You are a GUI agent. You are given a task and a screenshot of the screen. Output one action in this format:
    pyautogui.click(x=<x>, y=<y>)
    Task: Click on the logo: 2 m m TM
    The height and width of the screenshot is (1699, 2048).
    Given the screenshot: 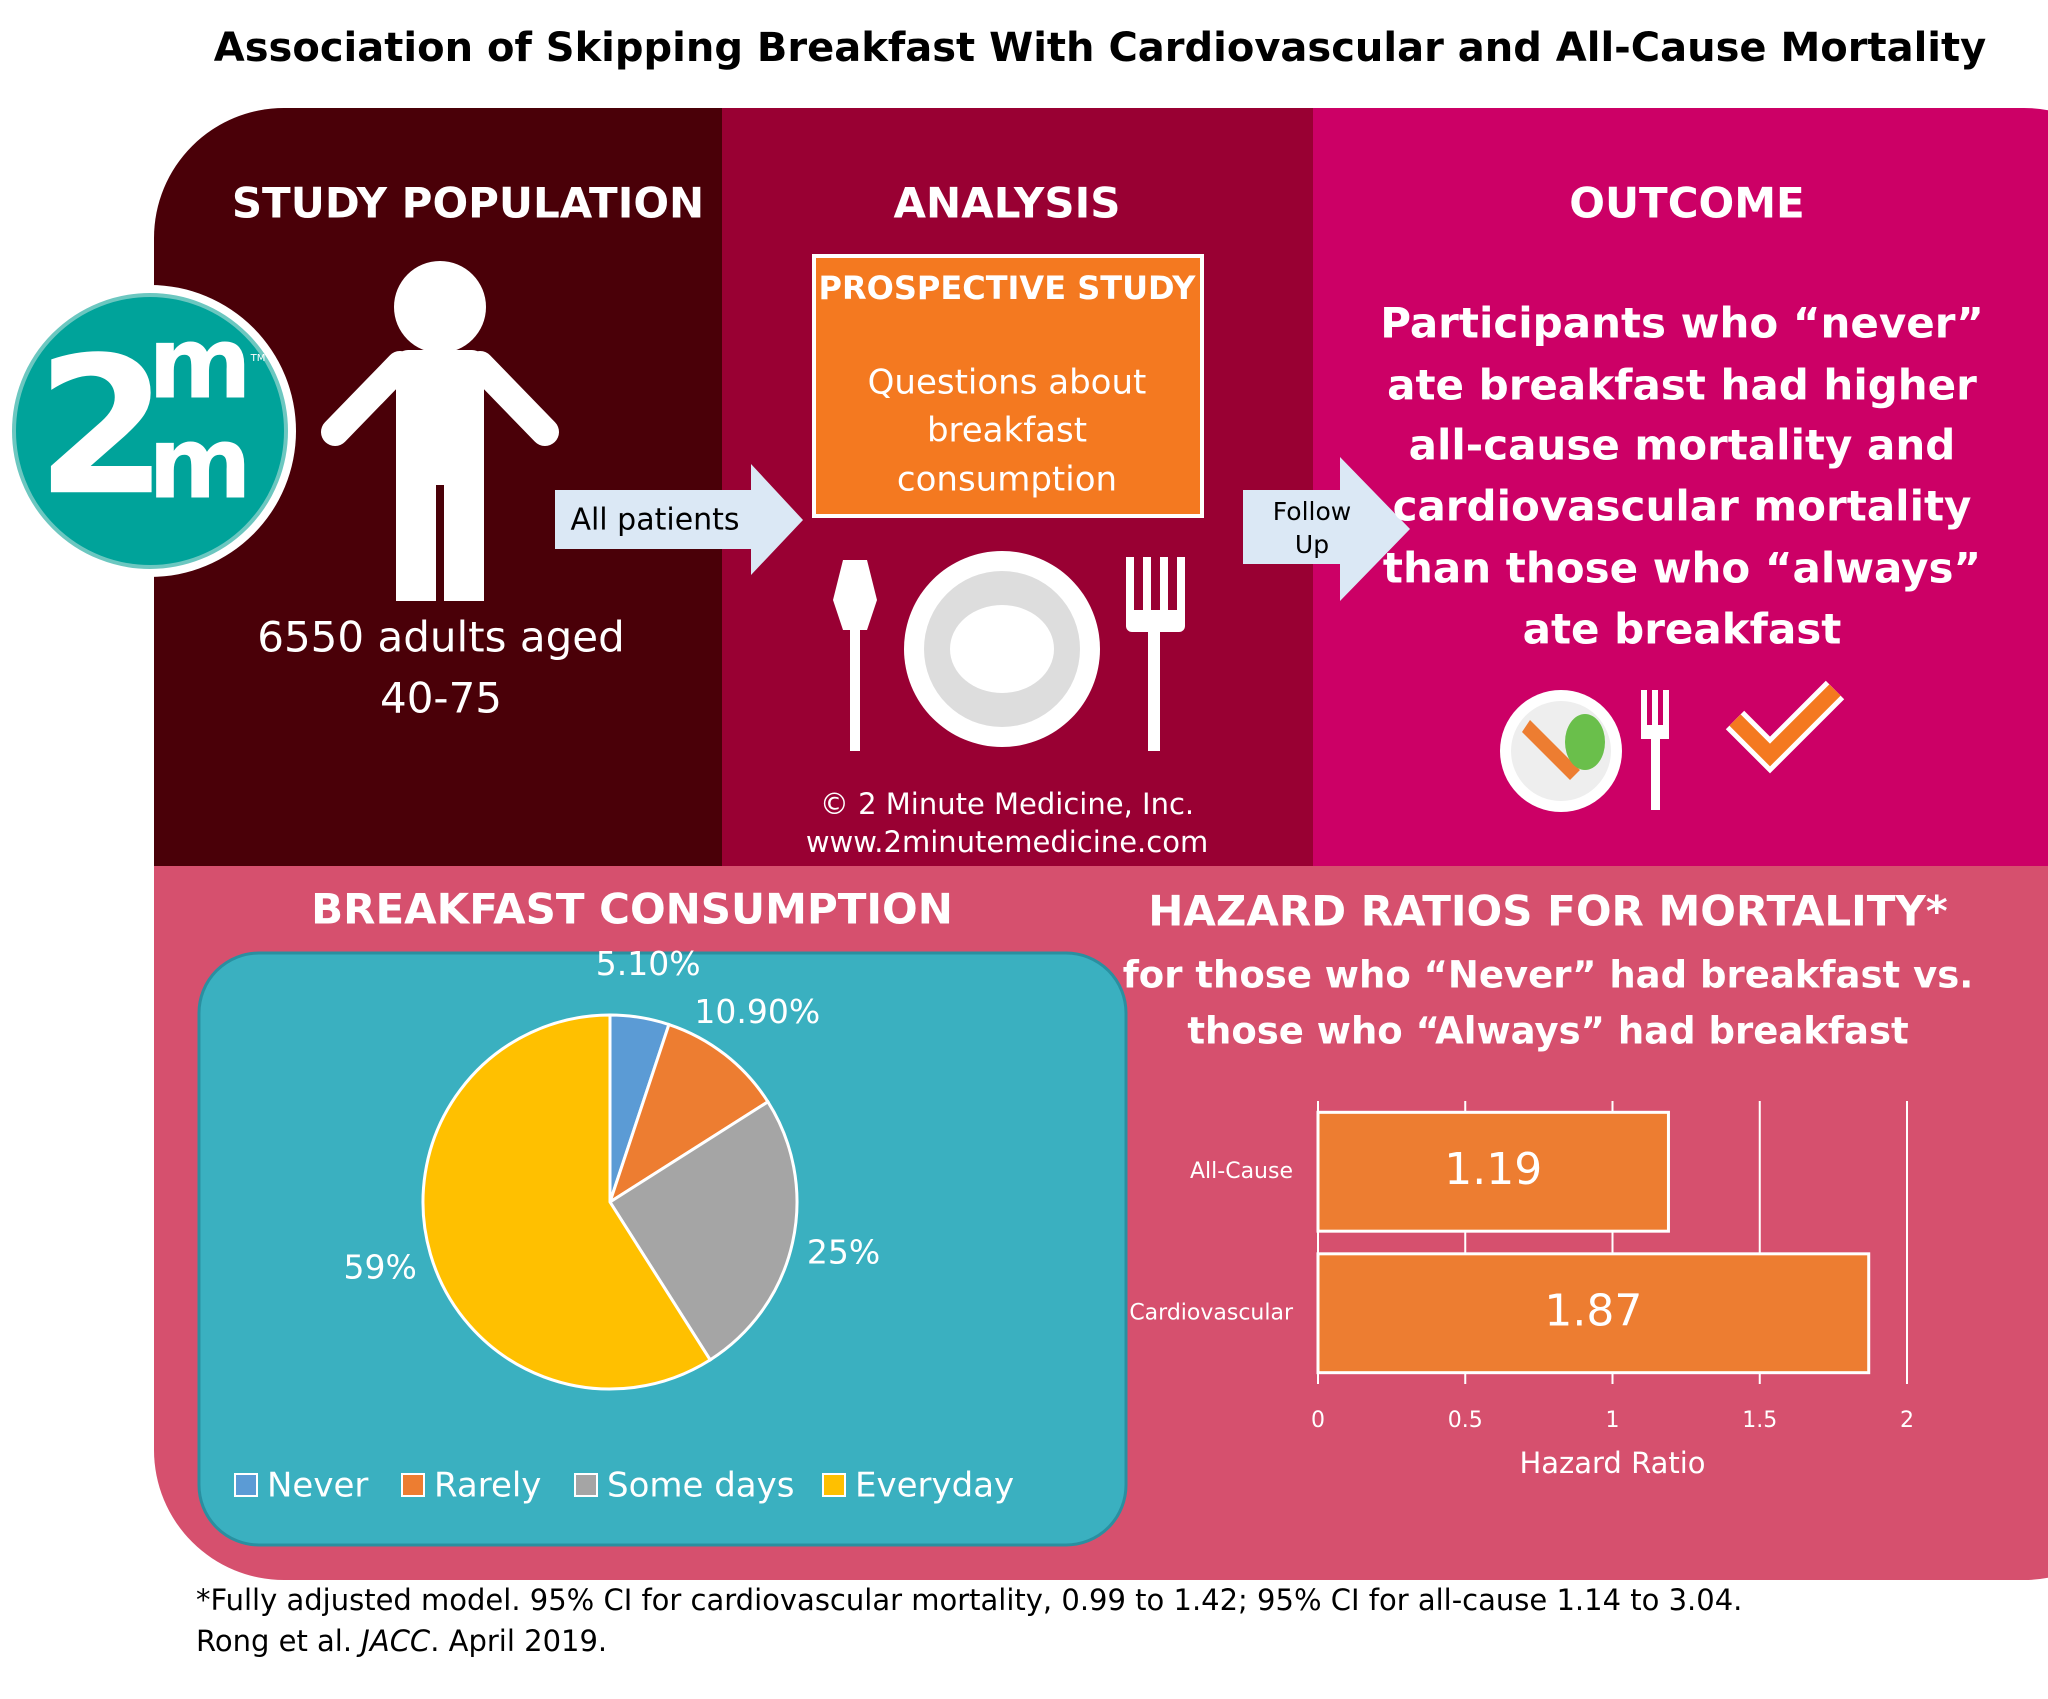 What is the action you would take?
    pyautogui.click(x=150, y=431)
    